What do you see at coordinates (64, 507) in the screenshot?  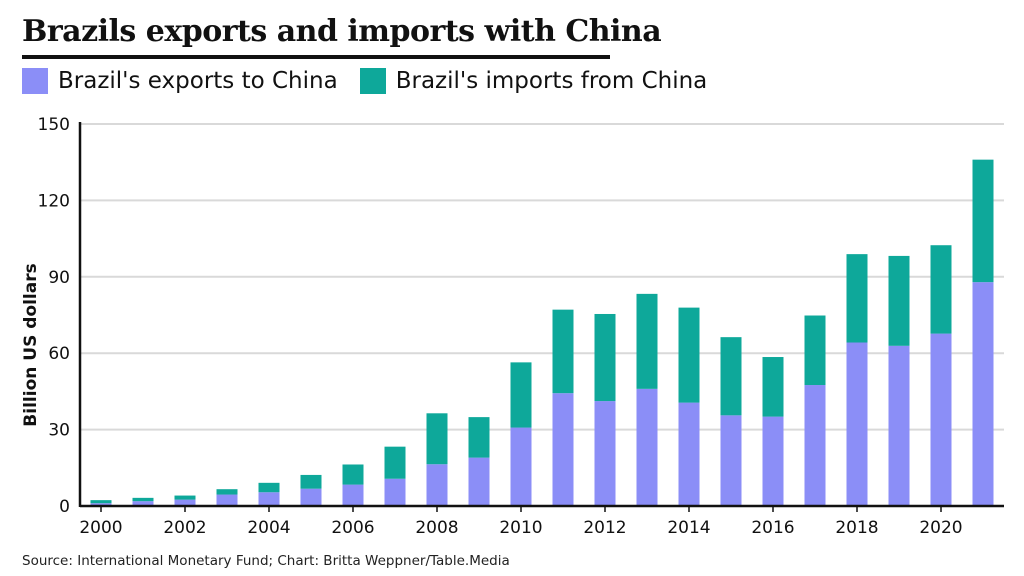 I see `y-tick-label: 0` at bounding box center [64, 507].